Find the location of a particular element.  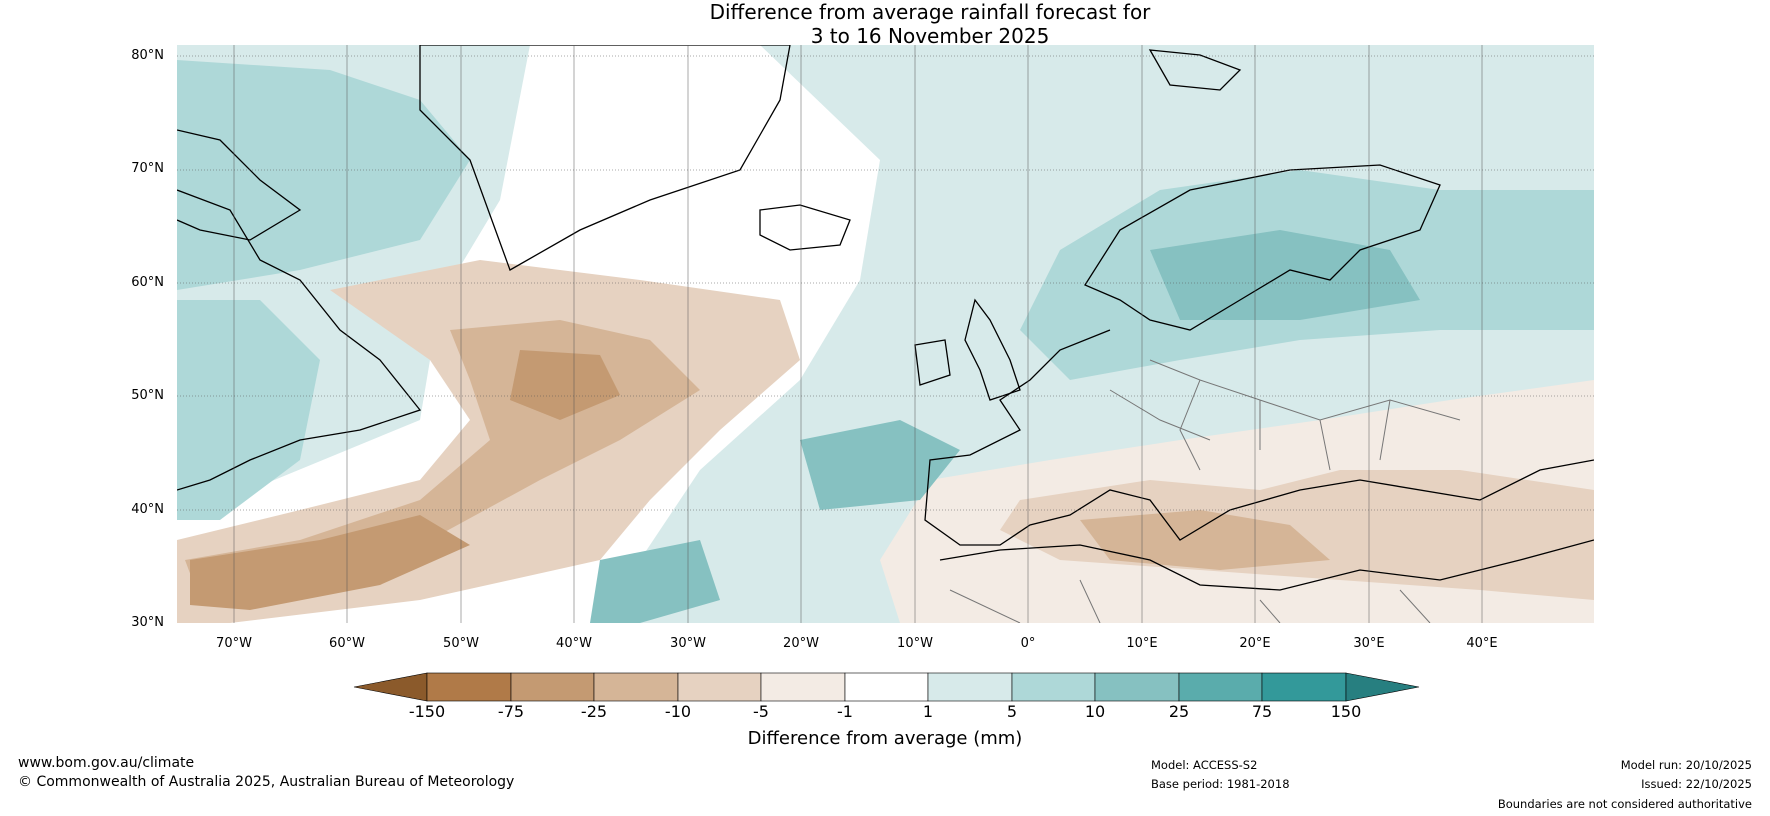

lat-label-50n: 50°N is located at coordinates (147, 395).